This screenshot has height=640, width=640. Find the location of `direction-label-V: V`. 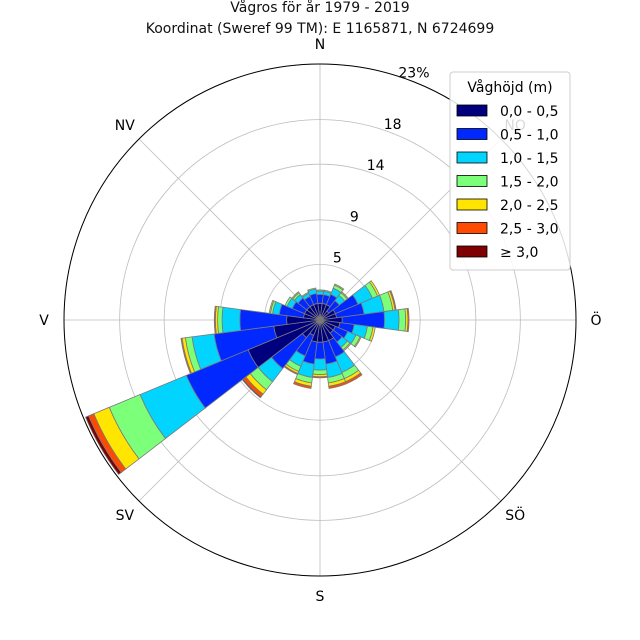

direction-label-V: V is located at coordinates (44, 321).